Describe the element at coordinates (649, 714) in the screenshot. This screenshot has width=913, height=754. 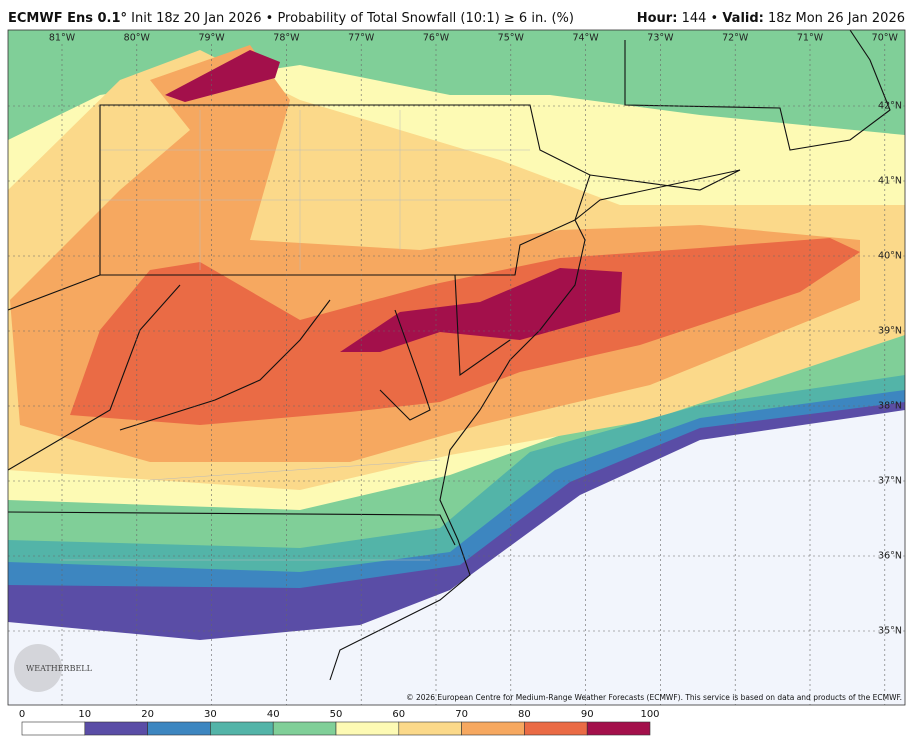
I see `colorbar-label: 100` at that location.